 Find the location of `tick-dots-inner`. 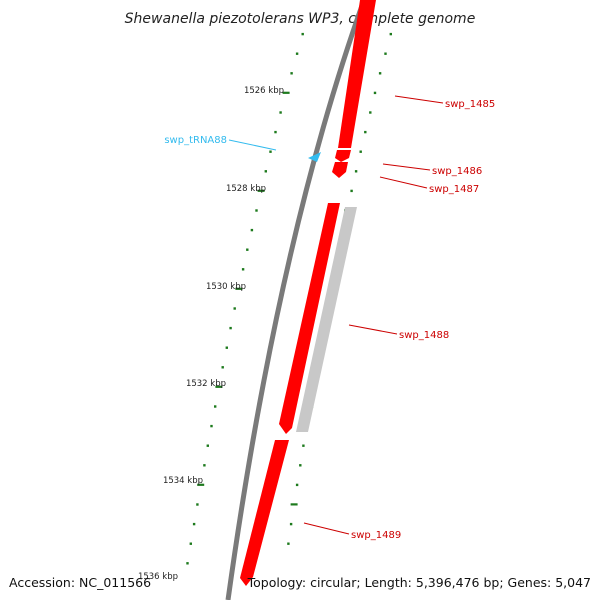

tick-dots-inner is located at coordinates (339, 288).